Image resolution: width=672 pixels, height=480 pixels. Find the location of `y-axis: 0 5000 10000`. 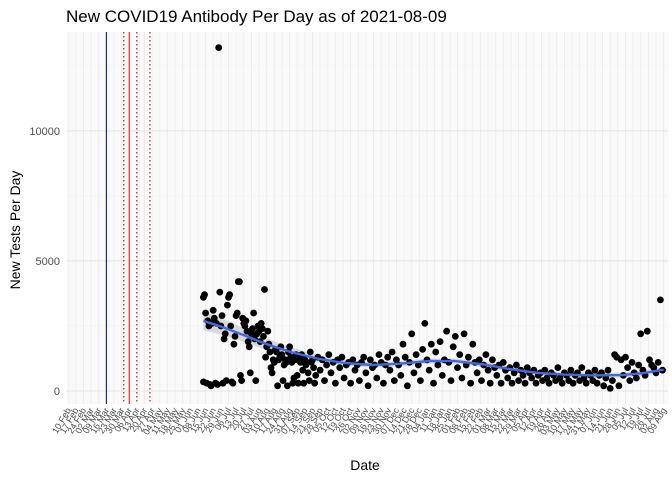

y-axis: 0 5000 10000 is located at coordinates (44, 262).